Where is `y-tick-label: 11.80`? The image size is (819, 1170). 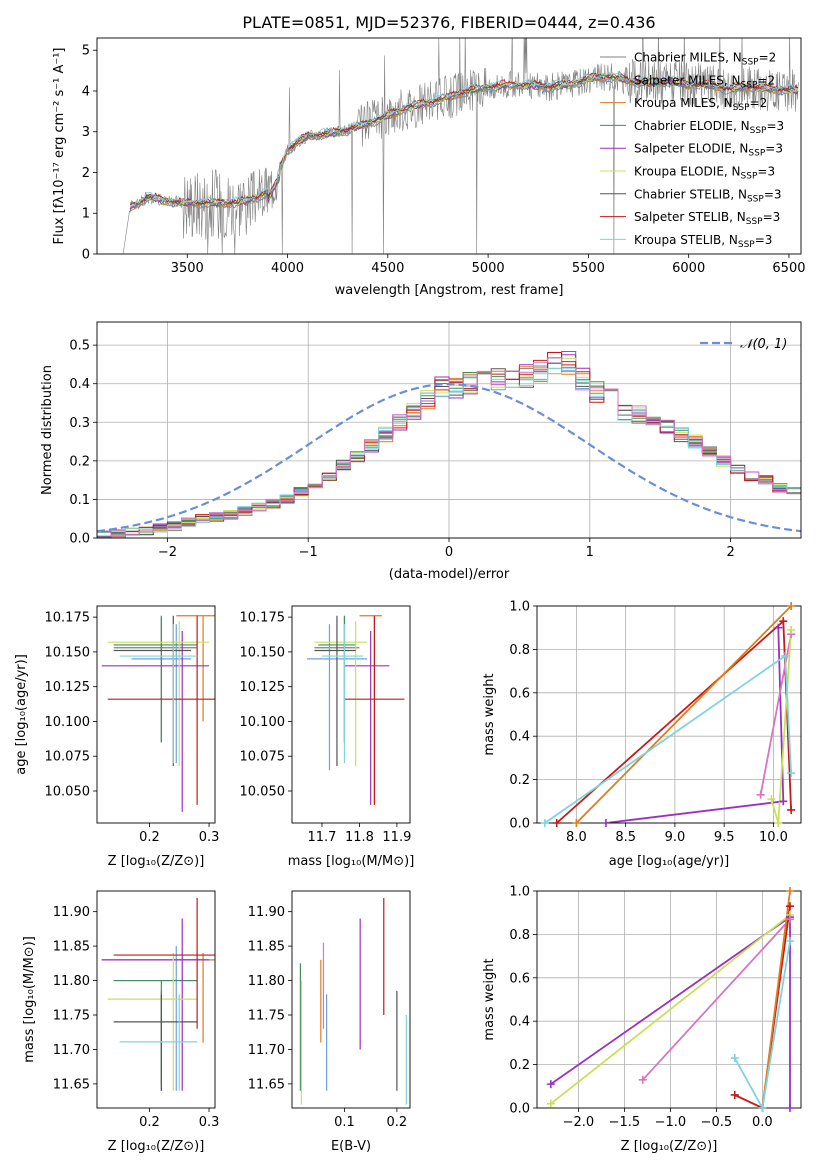
y-tick-label: 11.80 is located at coordinates (71, 981).